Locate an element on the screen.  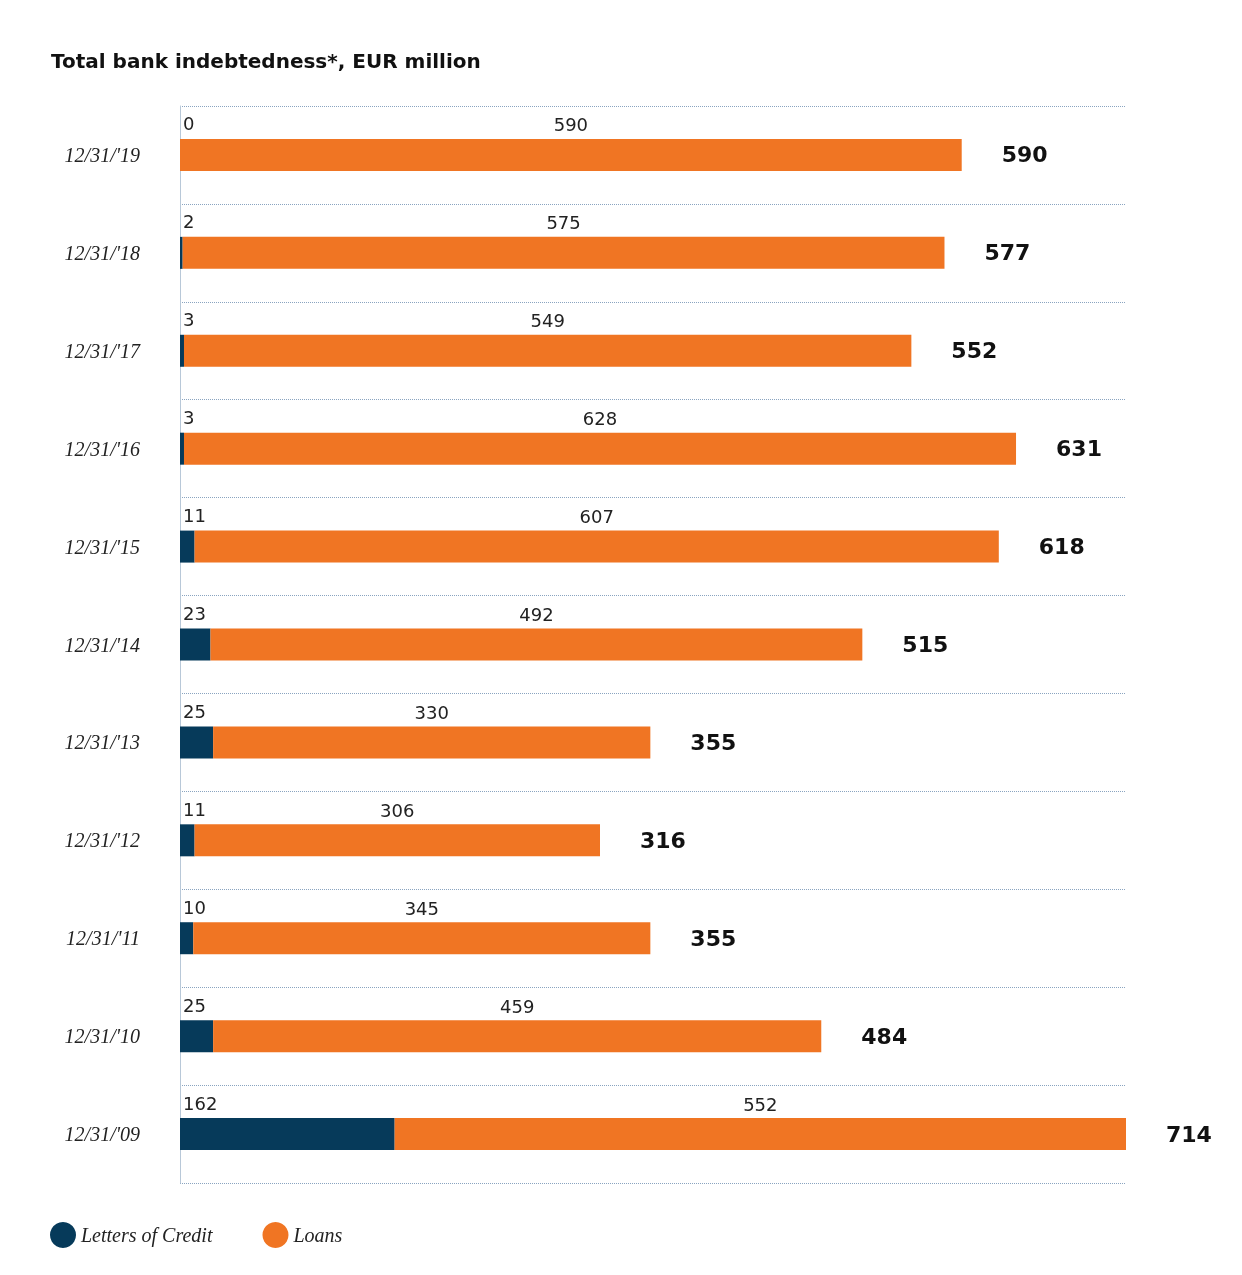
data-label: 2 is located at coordinates (189, 222).